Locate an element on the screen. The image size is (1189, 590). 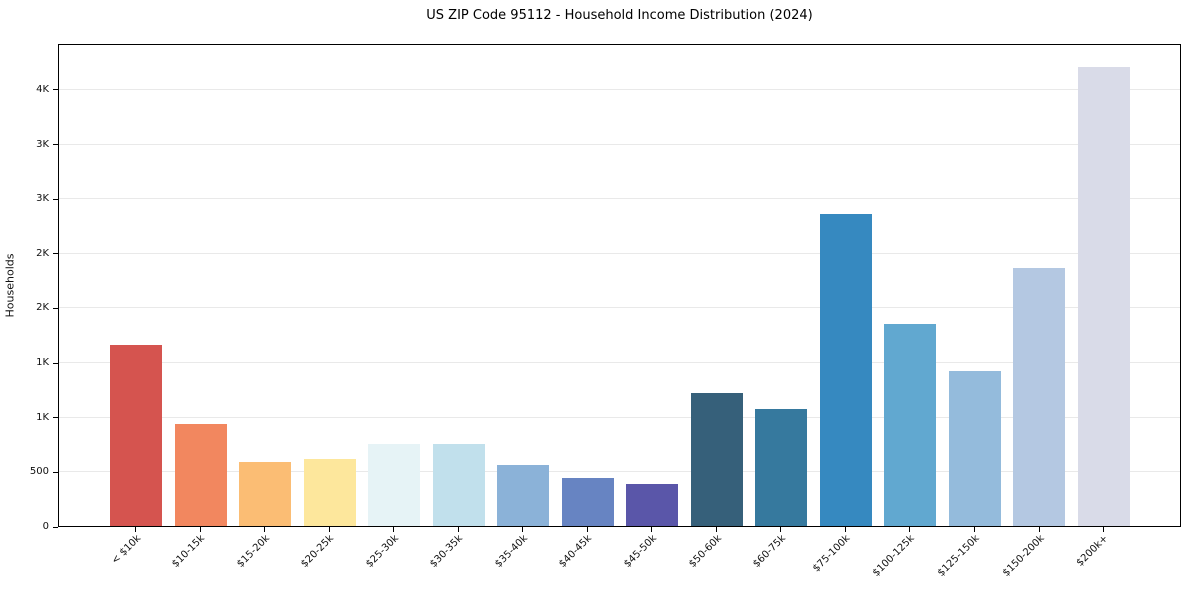
bar-$200k+ is located at coordinates (1104, 296).